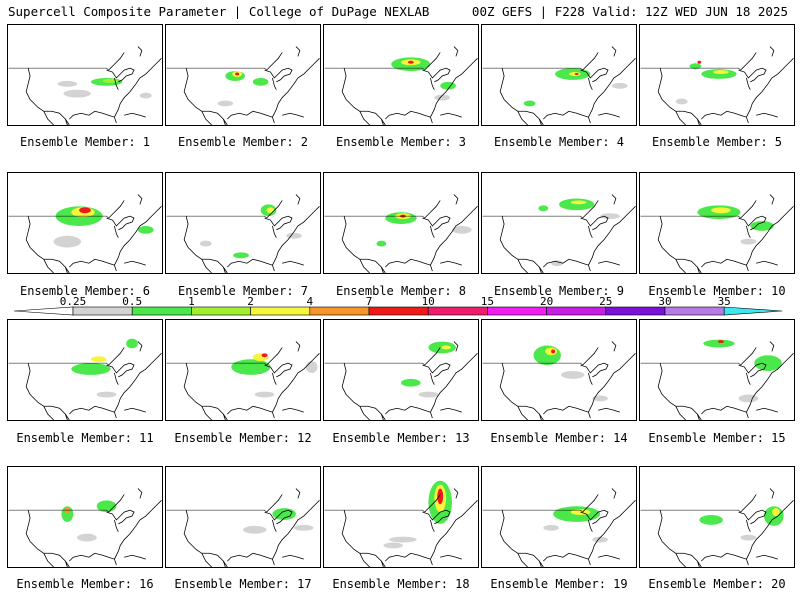 This screenshot has height=600, width=800. I want to click on ensemble-member-label: Ensemble Member: 19, so click(559, 584).